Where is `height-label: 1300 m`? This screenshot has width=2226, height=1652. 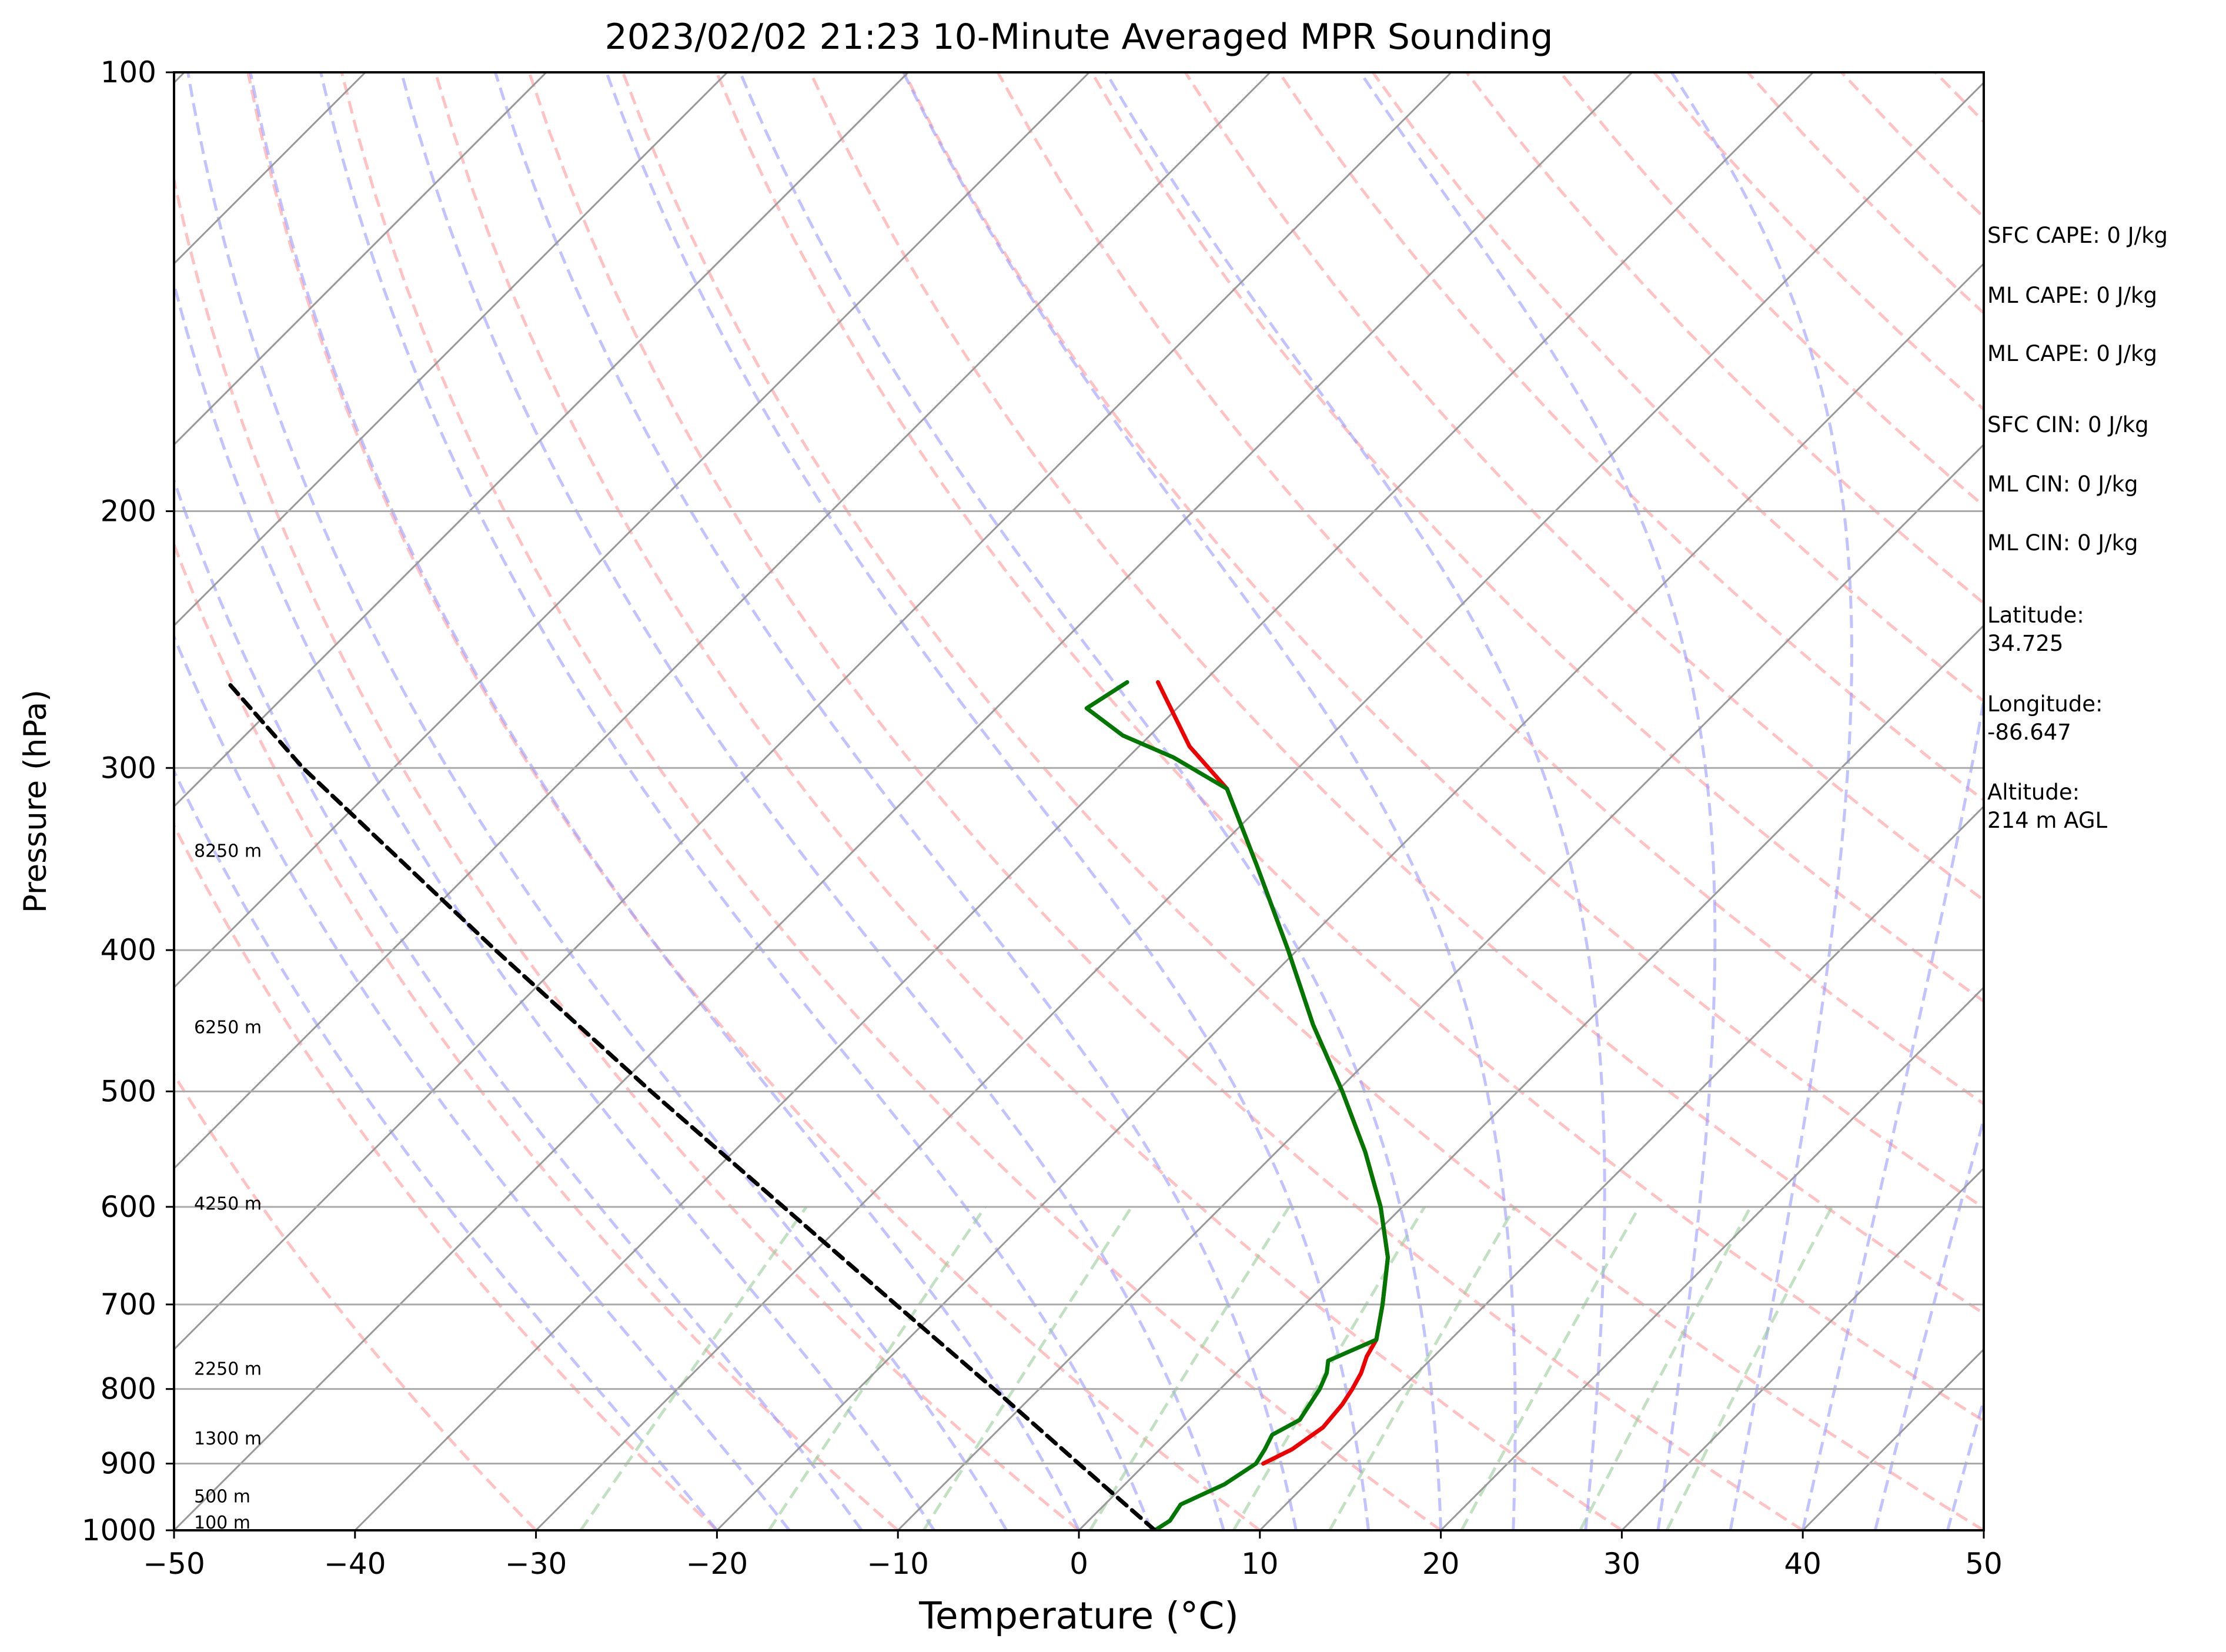 height-label: 1300 m is located at coordinates (228, 1439).